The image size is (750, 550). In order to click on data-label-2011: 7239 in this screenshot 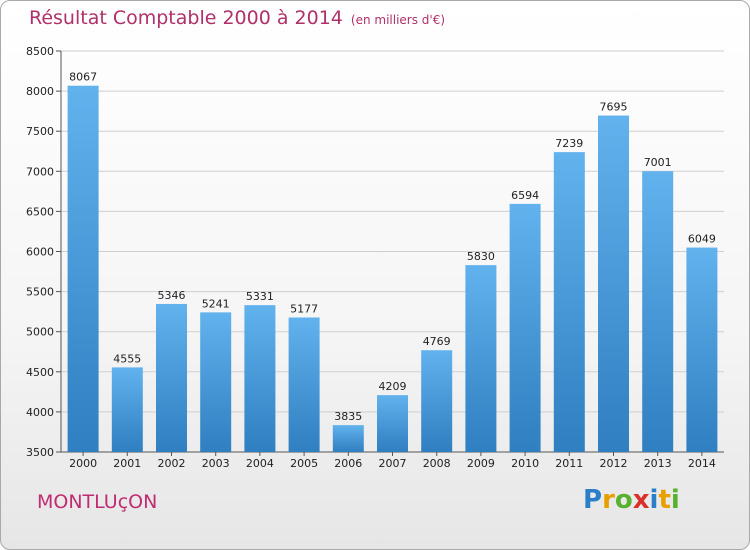, I will do `click(569, 143)`.